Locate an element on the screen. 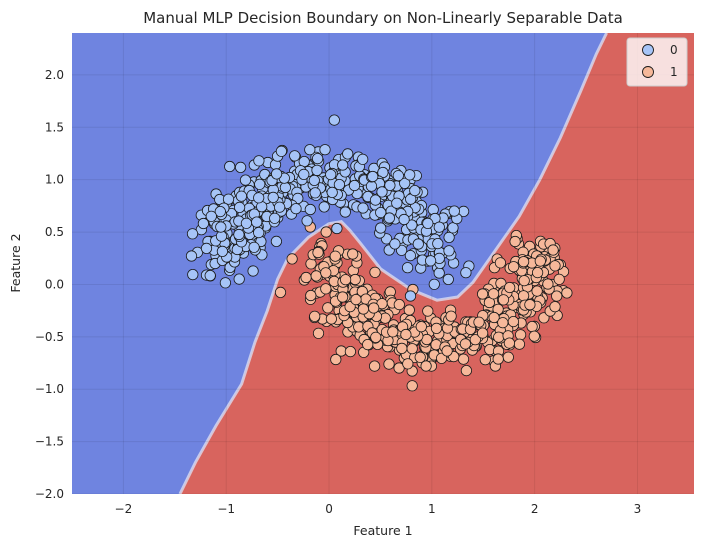 The height and width of the screenshot is (547, 702). y-axis-label: Feature 2 is located at coordinates (15, 262).